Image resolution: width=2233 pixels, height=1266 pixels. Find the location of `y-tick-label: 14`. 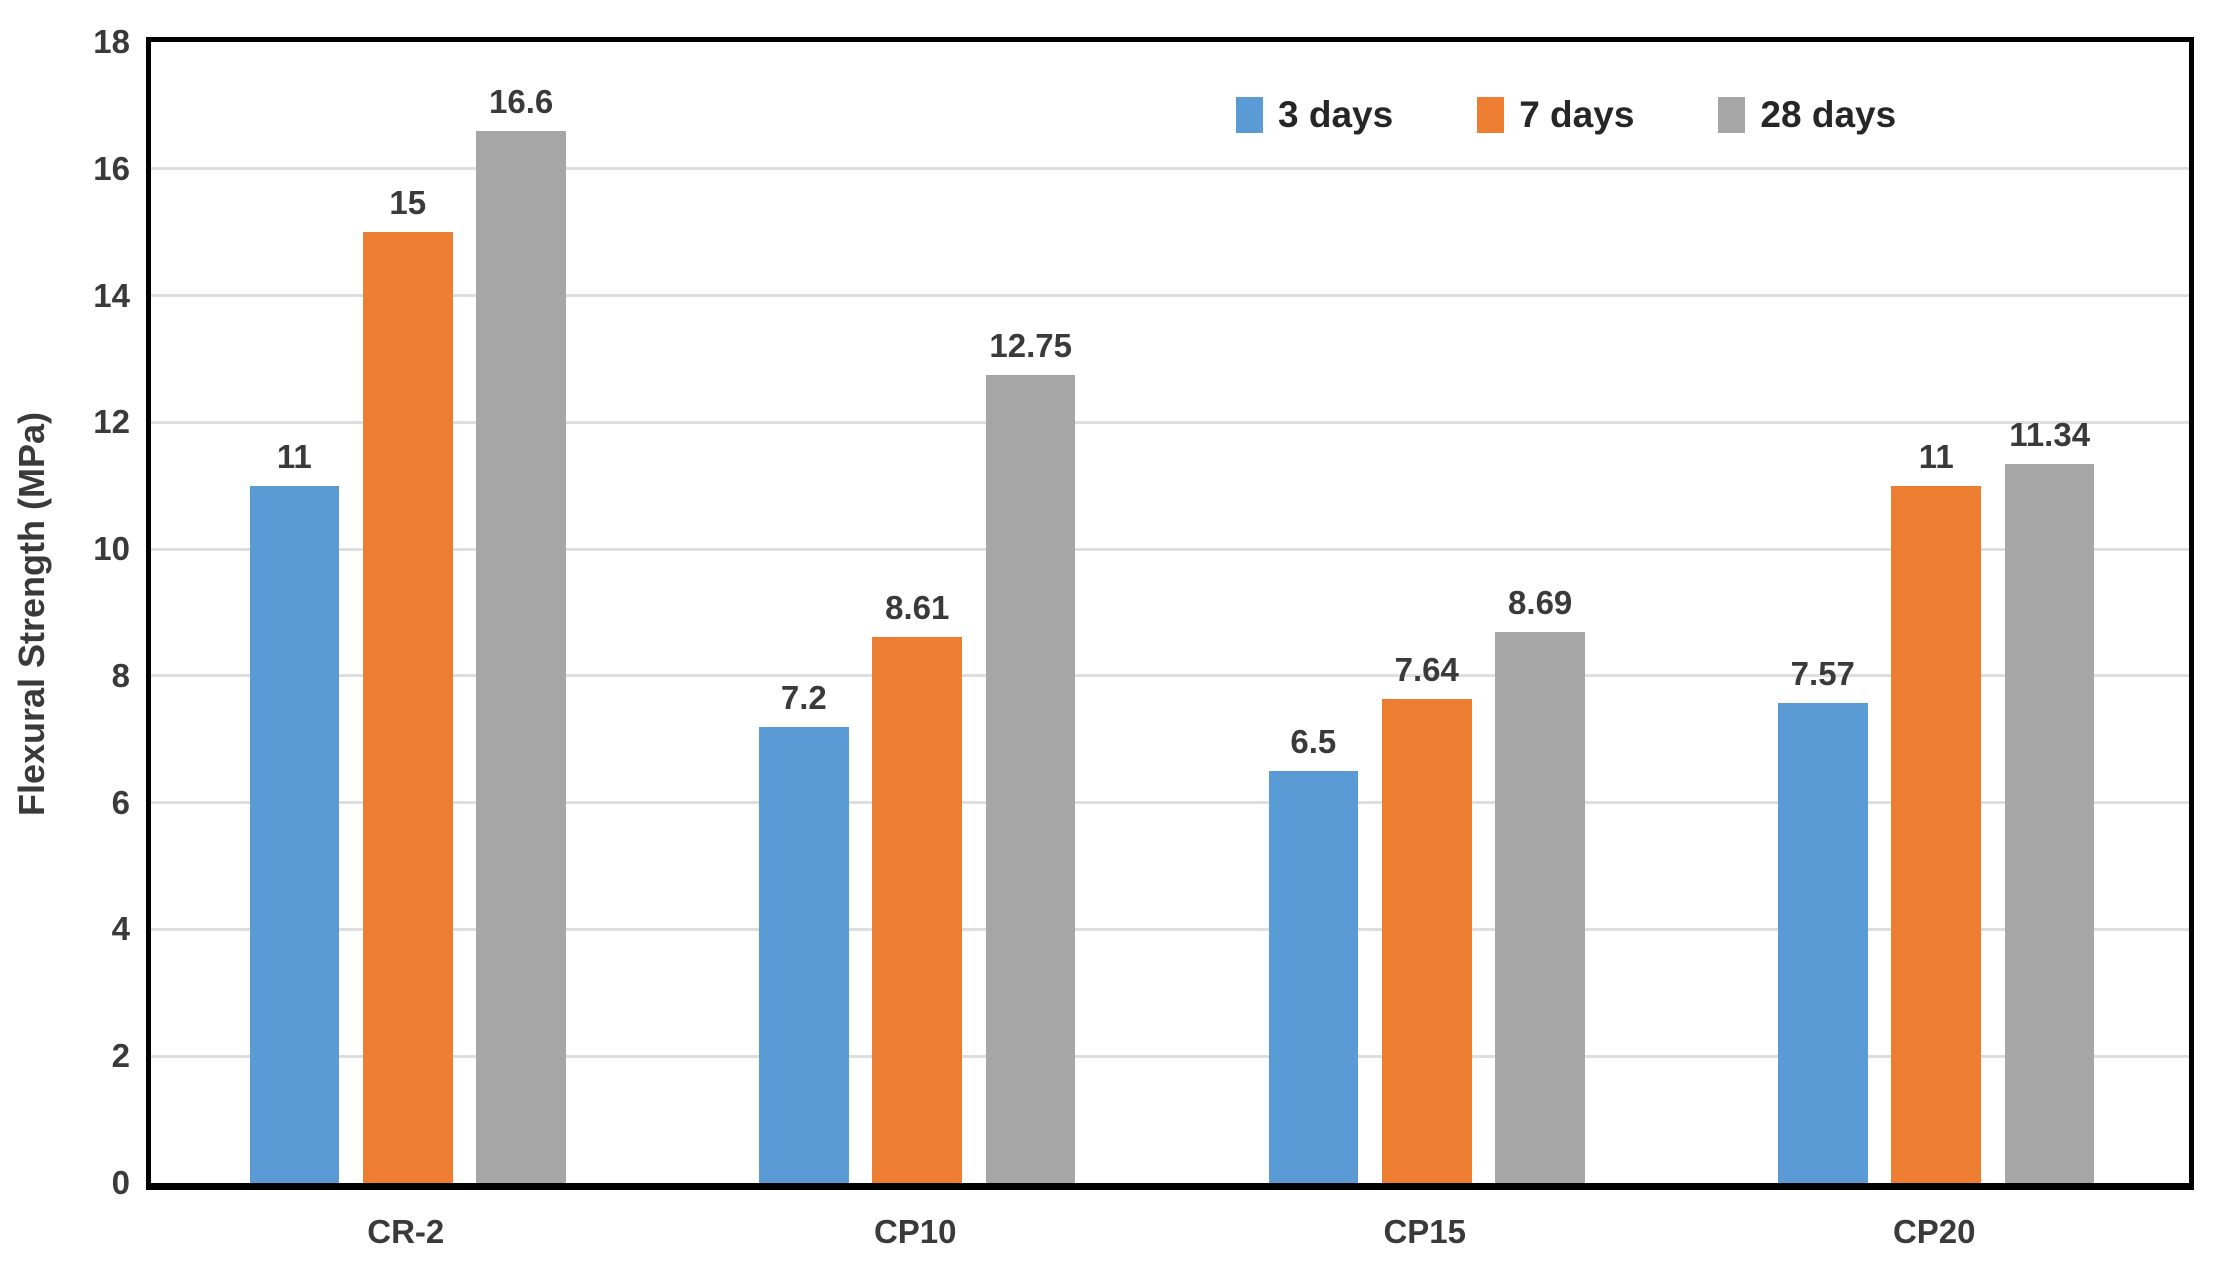

y-tick-label: 14 is located at coordinates (111, 295).